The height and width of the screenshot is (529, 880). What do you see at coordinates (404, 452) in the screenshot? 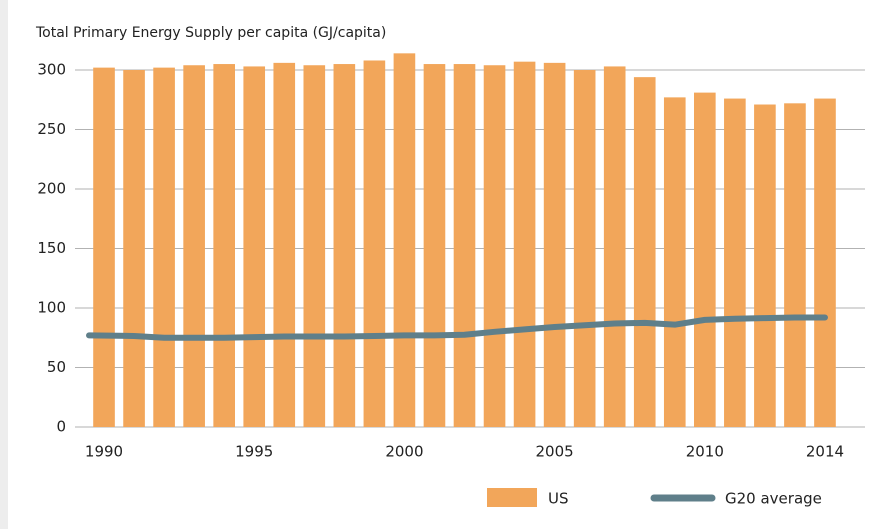
I see `x-tick-label: 2000` at bounding box center [404, 452].